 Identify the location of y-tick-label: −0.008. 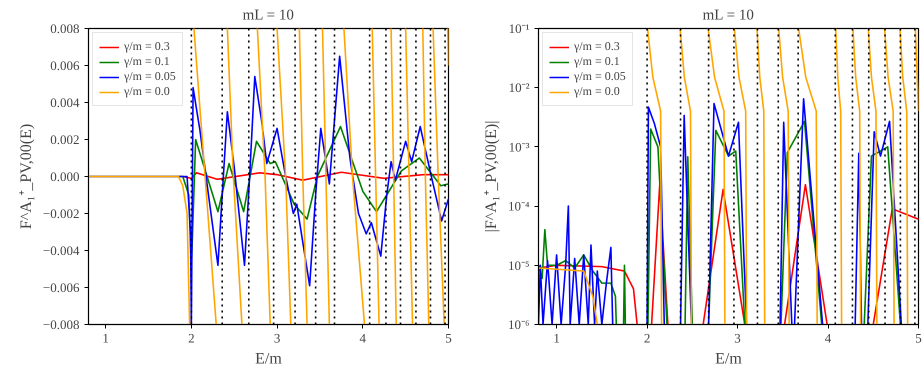
(61, 324).